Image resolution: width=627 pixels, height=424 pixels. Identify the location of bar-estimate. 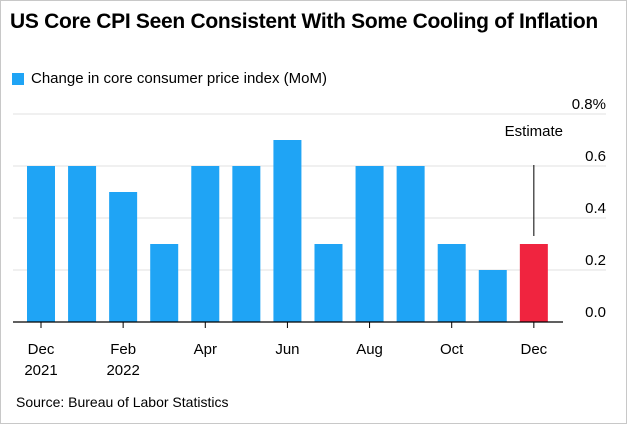
(533, 283).